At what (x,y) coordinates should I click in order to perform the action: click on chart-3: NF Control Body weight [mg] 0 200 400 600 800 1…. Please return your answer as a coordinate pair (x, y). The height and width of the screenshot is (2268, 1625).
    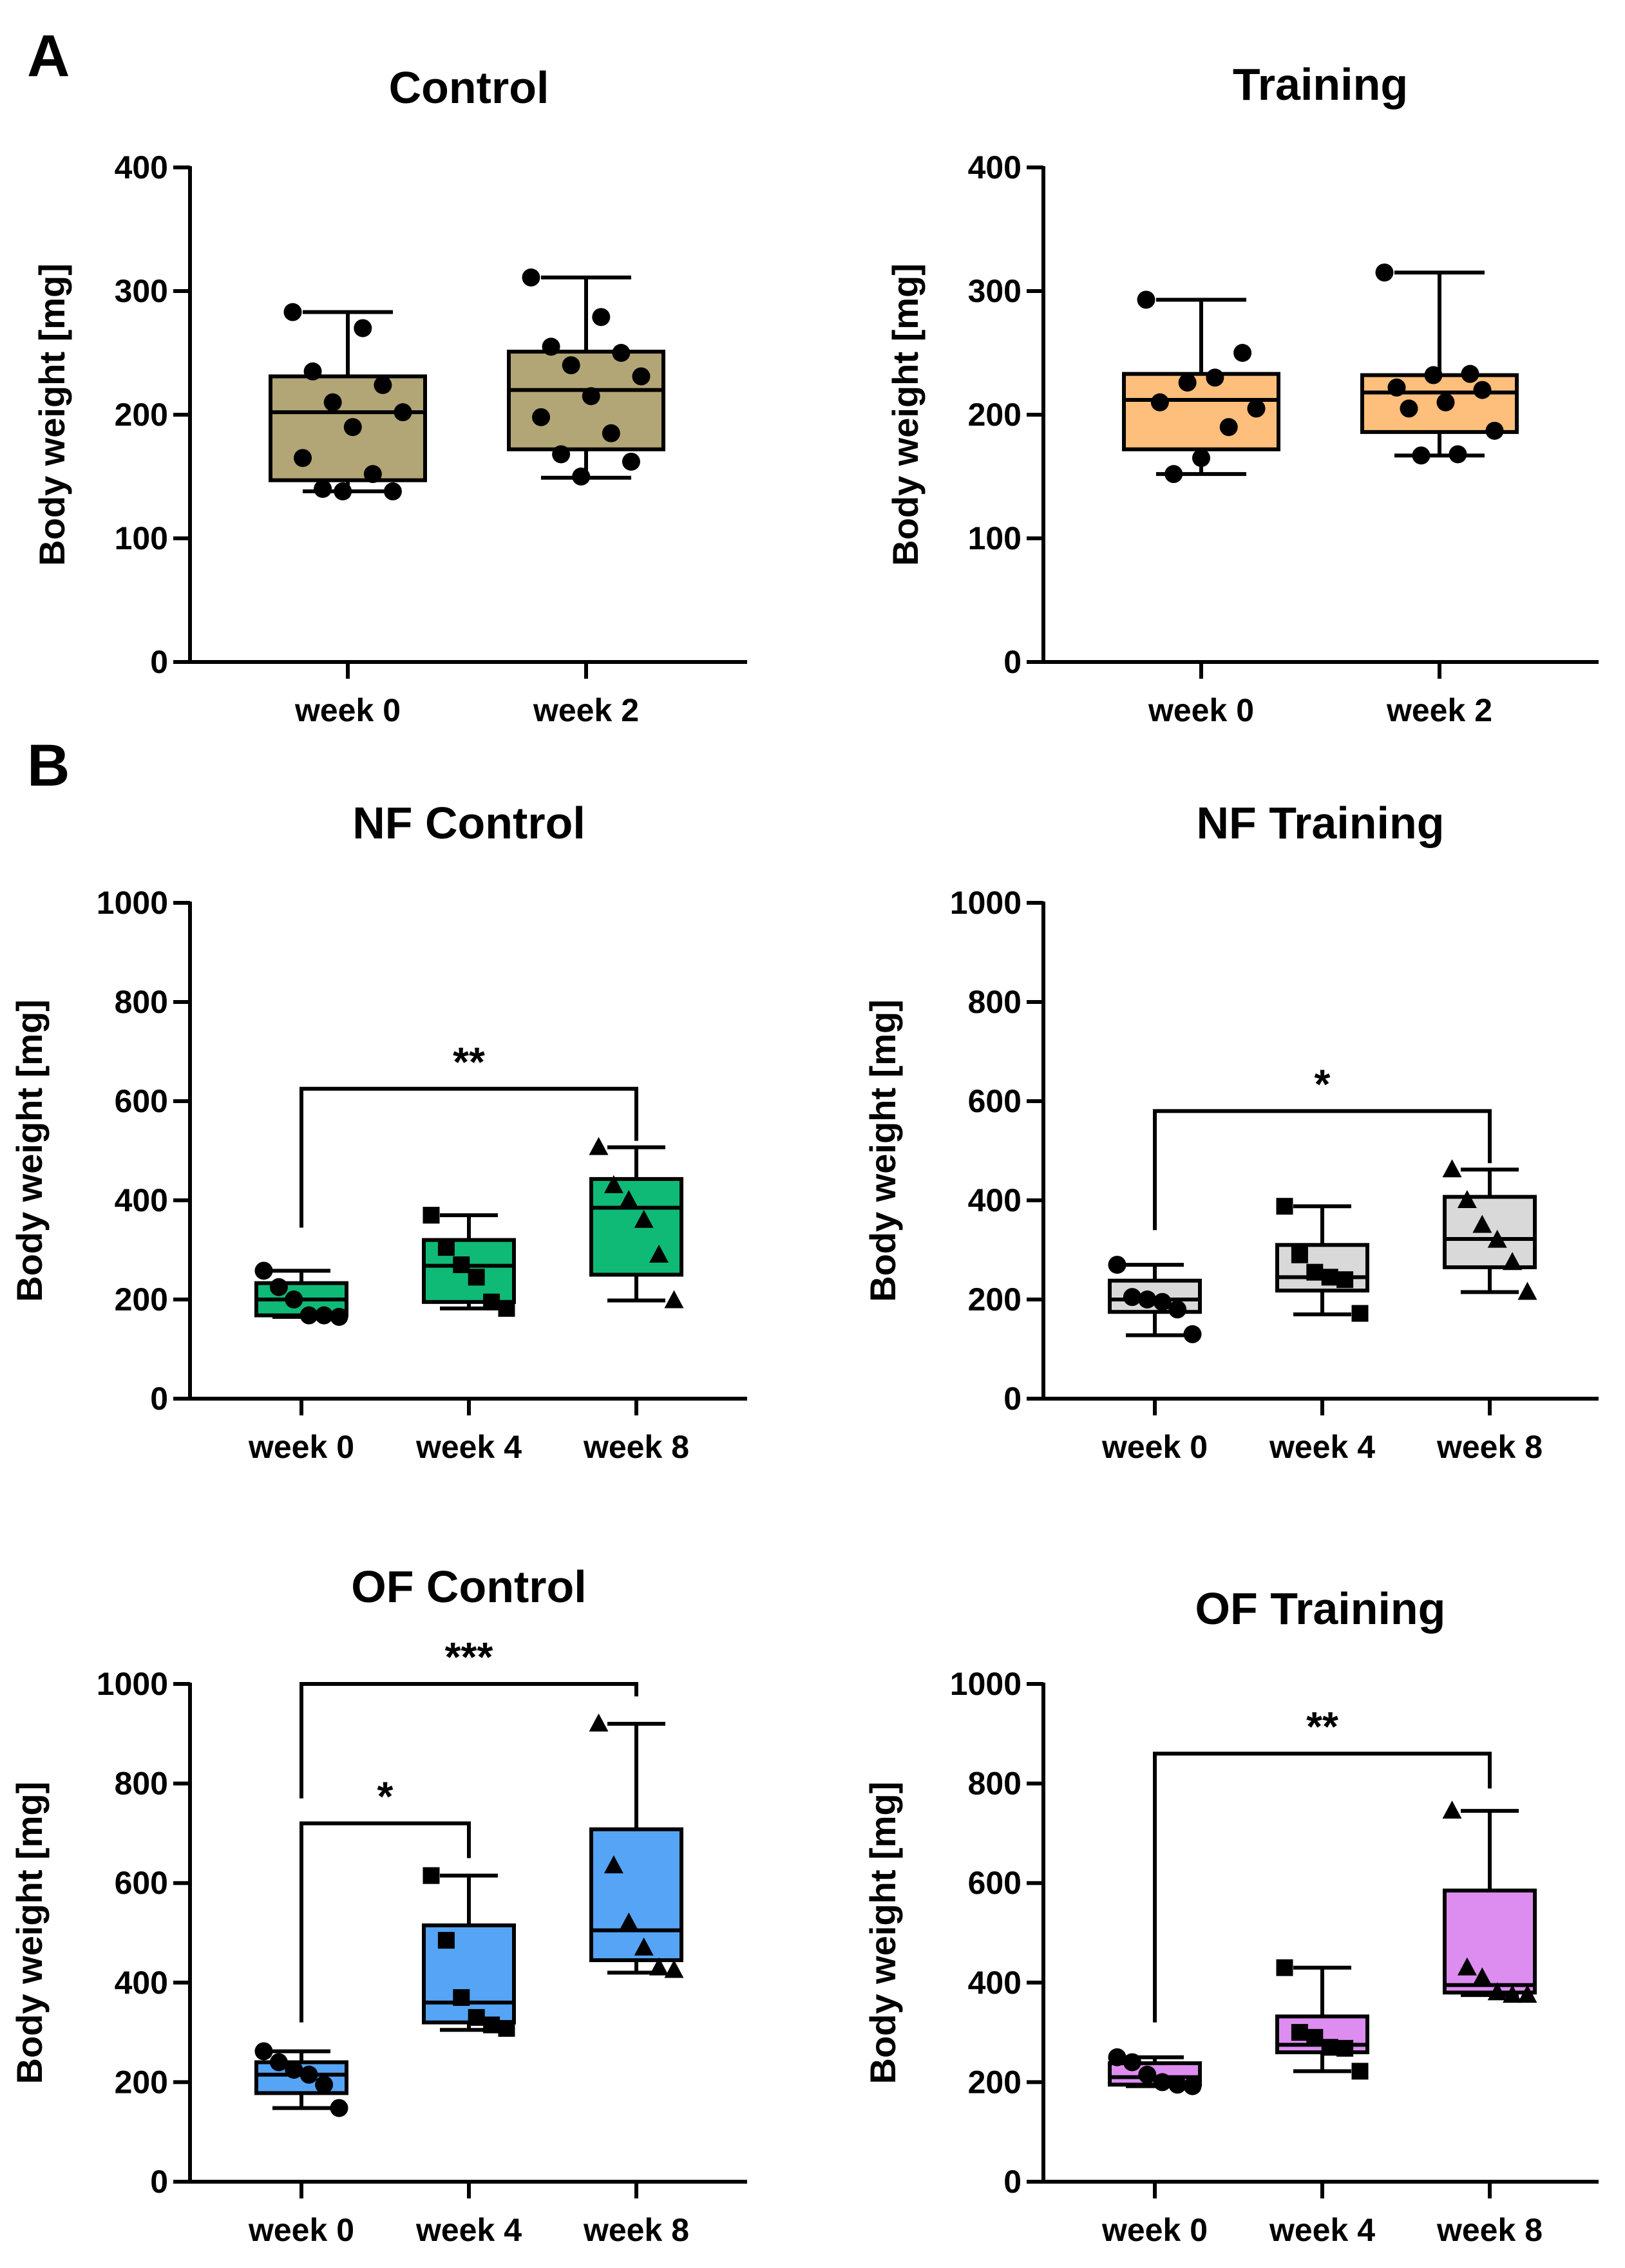
    Looking at the image, I should click on (378, 1131).